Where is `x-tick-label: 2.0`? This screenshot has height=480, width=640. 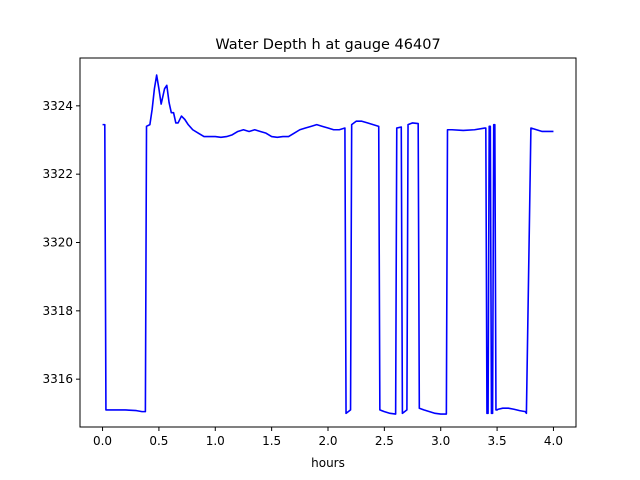 x-tick-label: 2.0 is located at coordinates (327, 441).